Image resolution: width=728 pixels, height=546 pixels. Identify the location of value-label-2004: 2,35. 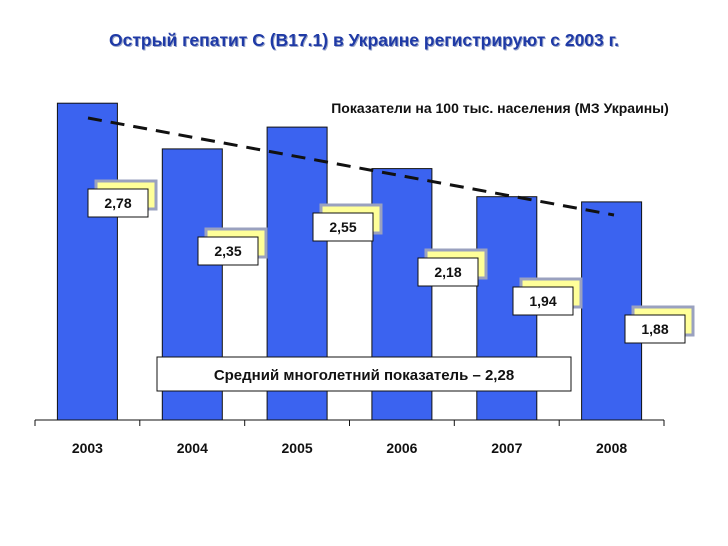
(232, 246).